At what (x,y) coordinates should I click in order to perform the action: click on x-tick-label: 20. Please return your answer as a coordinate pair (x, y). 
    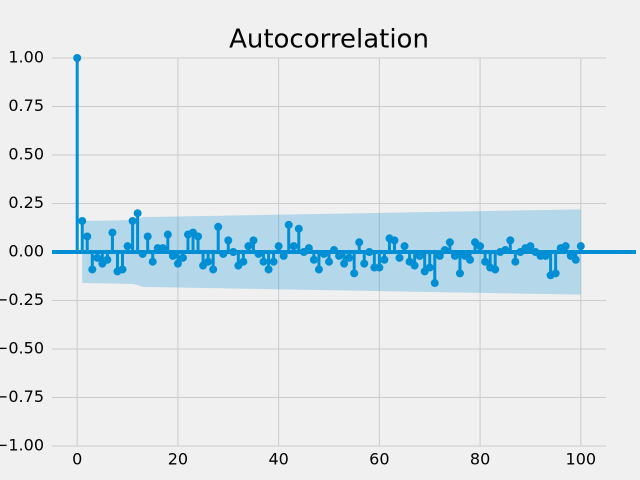
    Looking at the image, I should click on (178, 459).